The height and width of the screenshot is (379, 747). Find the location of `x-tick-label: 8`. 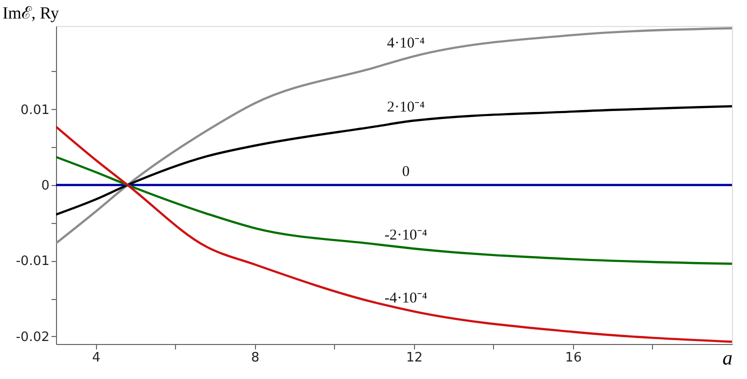

x-tick-label: 8 is located at coordinates (255, 358).